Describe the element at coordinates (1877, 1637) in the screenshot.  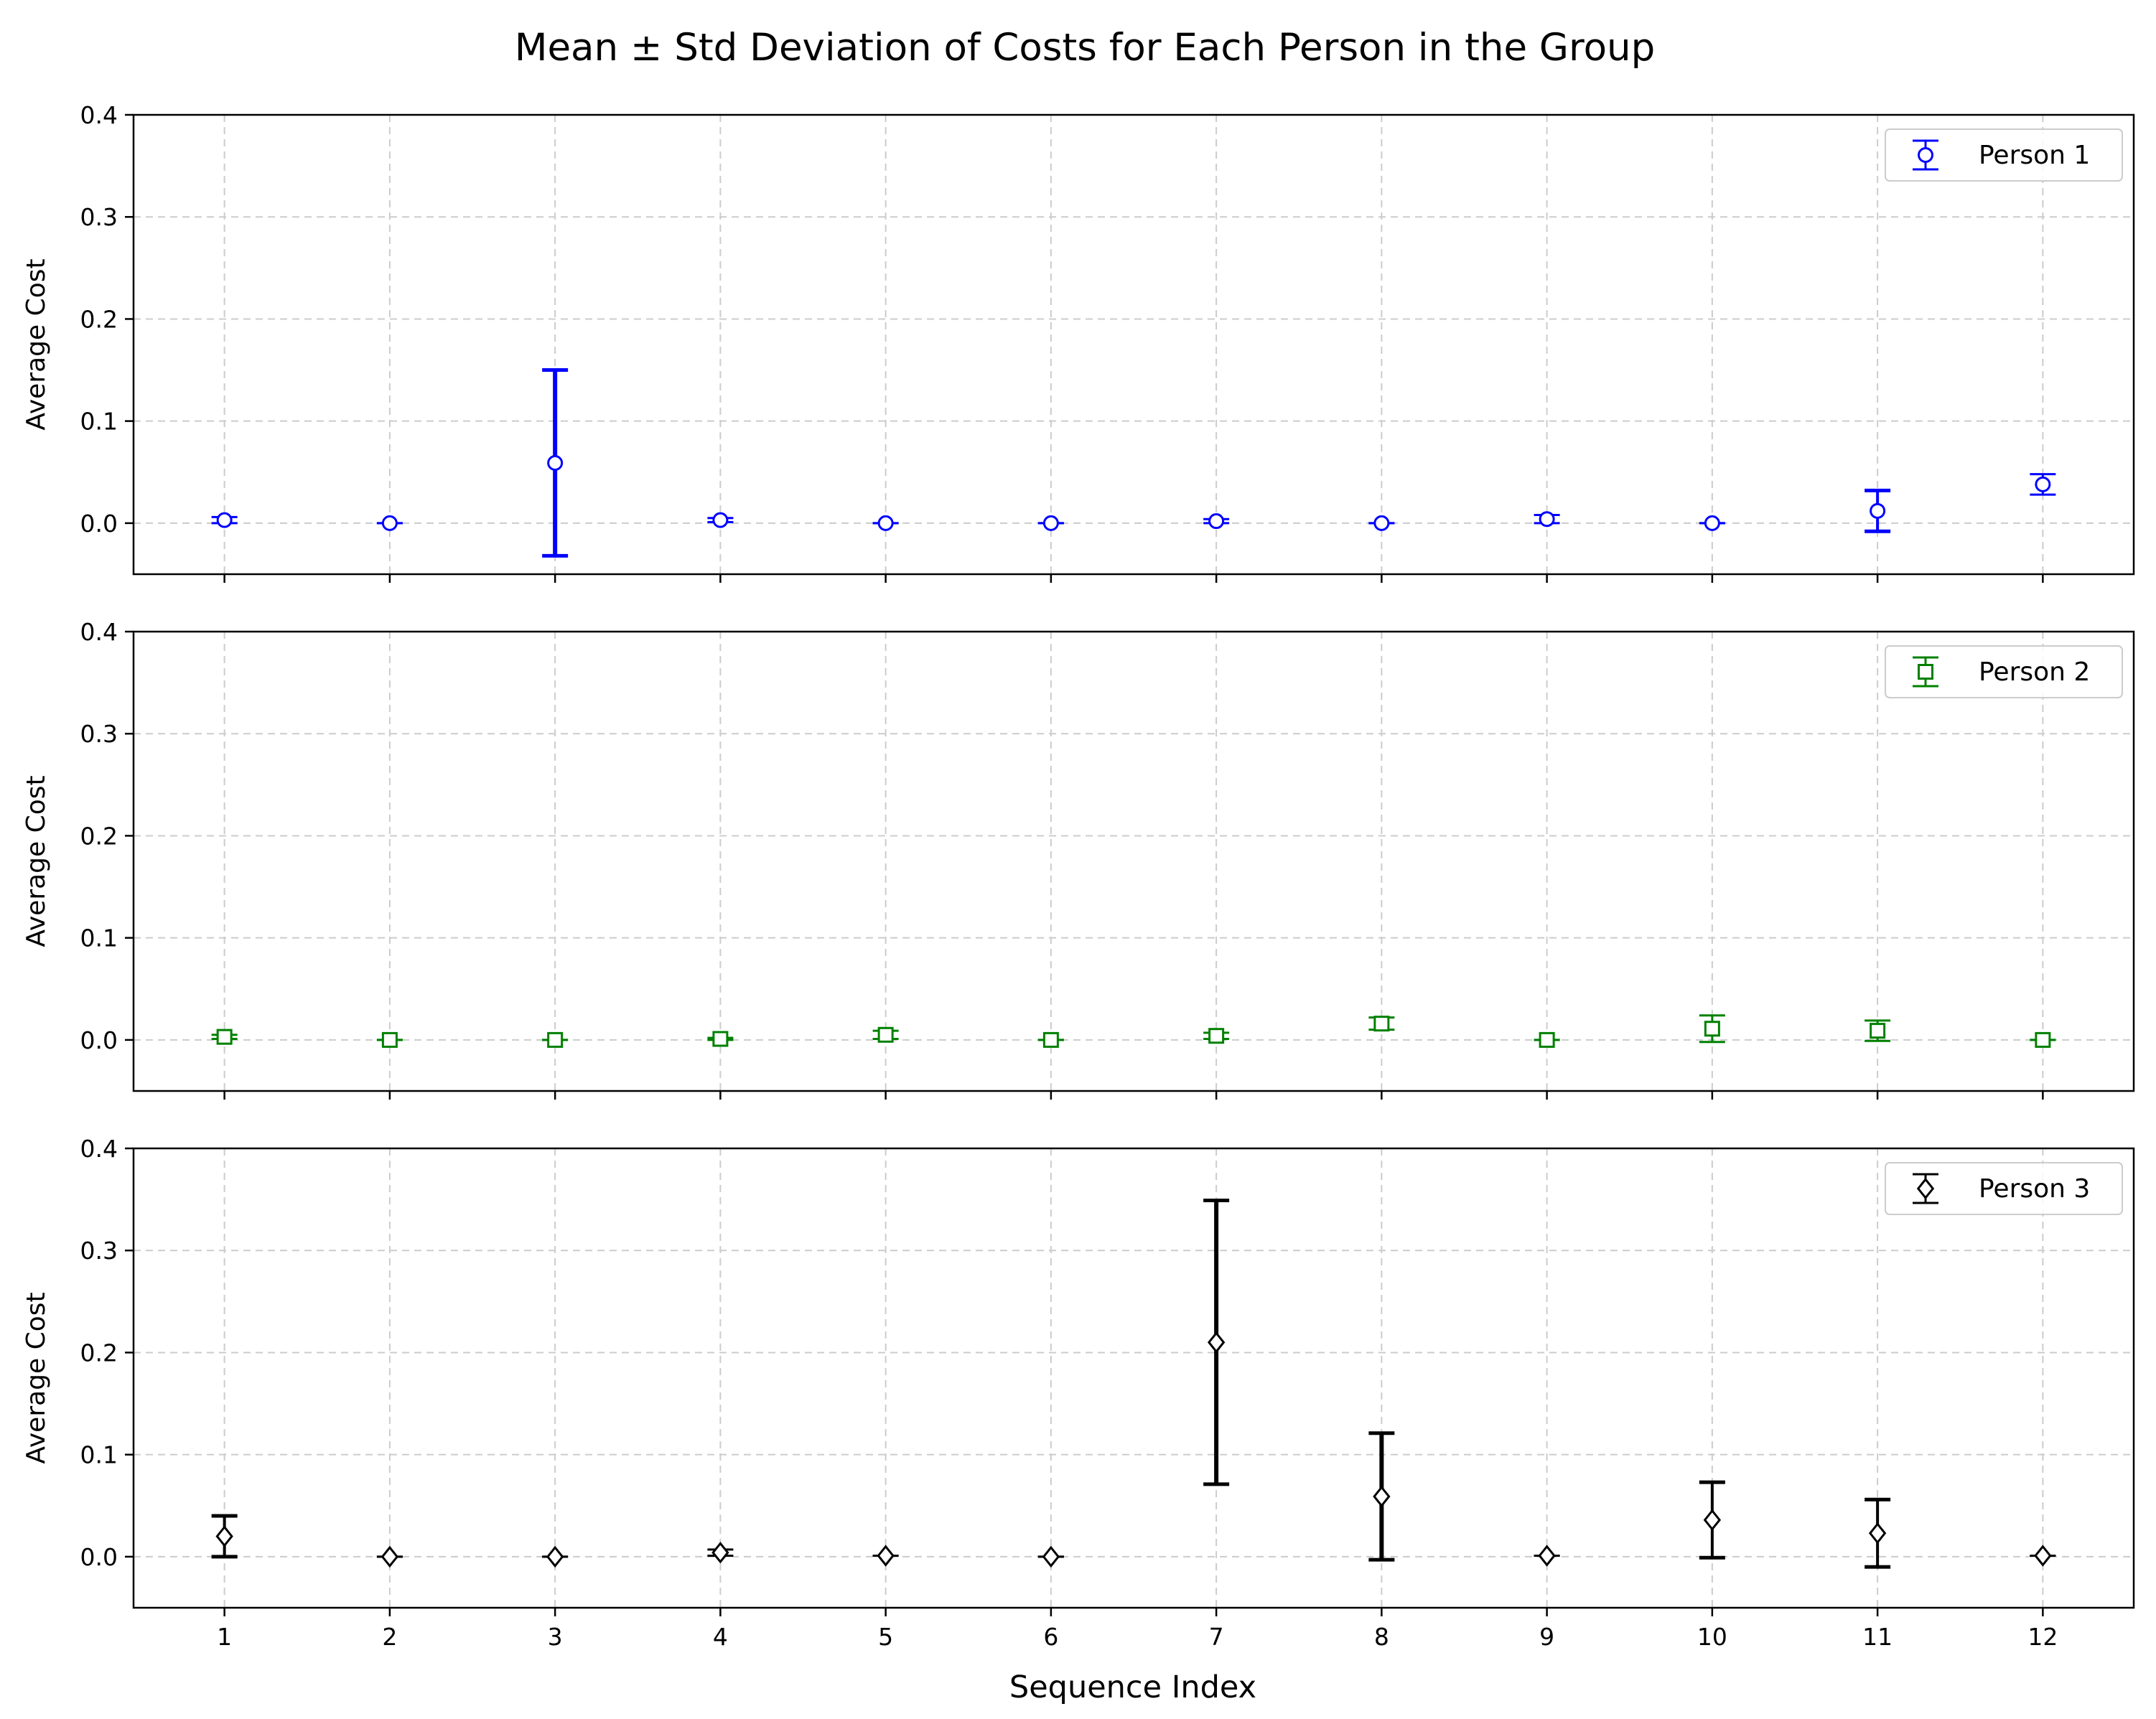
I see `x-tick-label: 11` at that location.